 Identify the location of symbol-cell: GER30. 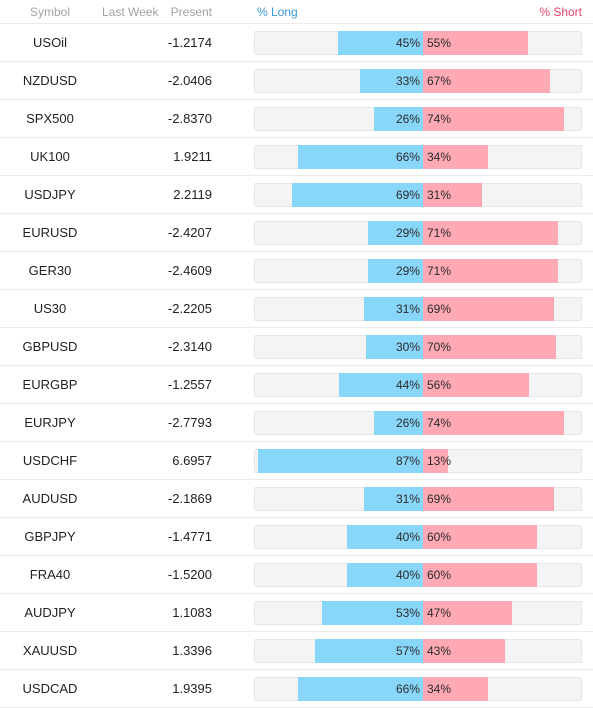
(50, 270).